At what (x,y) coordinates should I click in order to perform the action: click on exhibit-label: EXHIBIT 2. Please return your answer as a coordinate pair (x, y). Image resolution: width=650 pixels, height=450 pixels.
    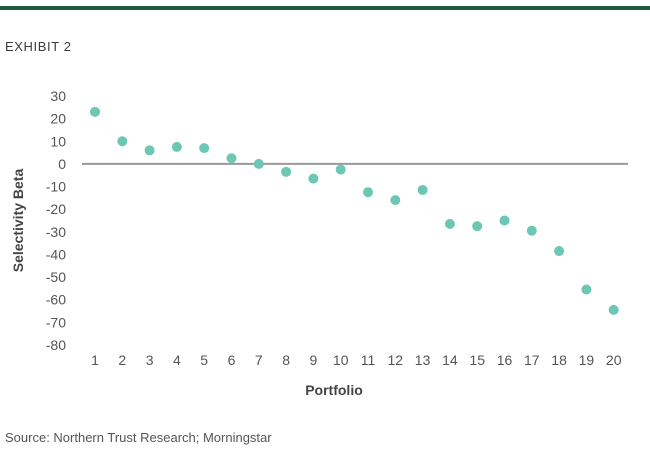
    Looking at the image, I should click on (38, 46).